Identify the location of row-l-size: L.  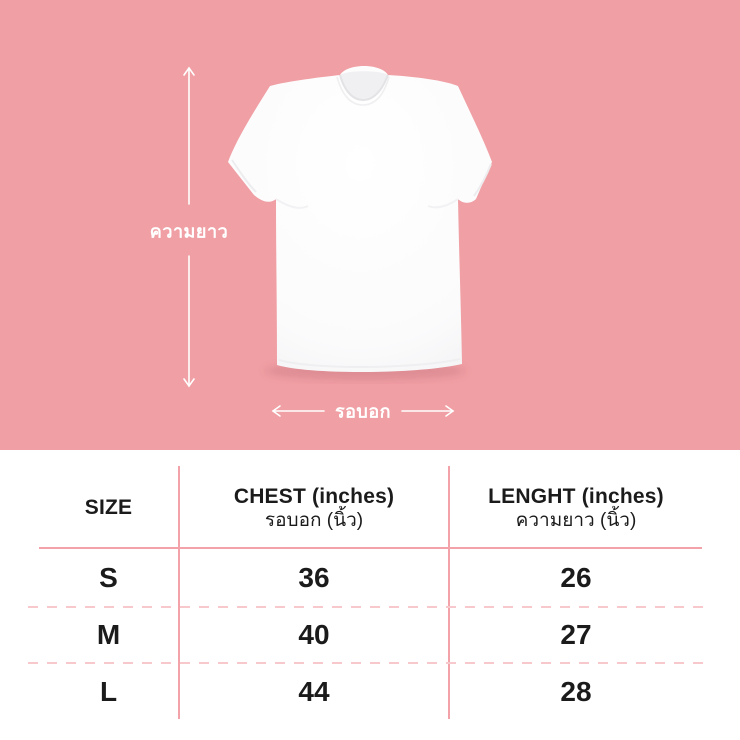
(108, 691).